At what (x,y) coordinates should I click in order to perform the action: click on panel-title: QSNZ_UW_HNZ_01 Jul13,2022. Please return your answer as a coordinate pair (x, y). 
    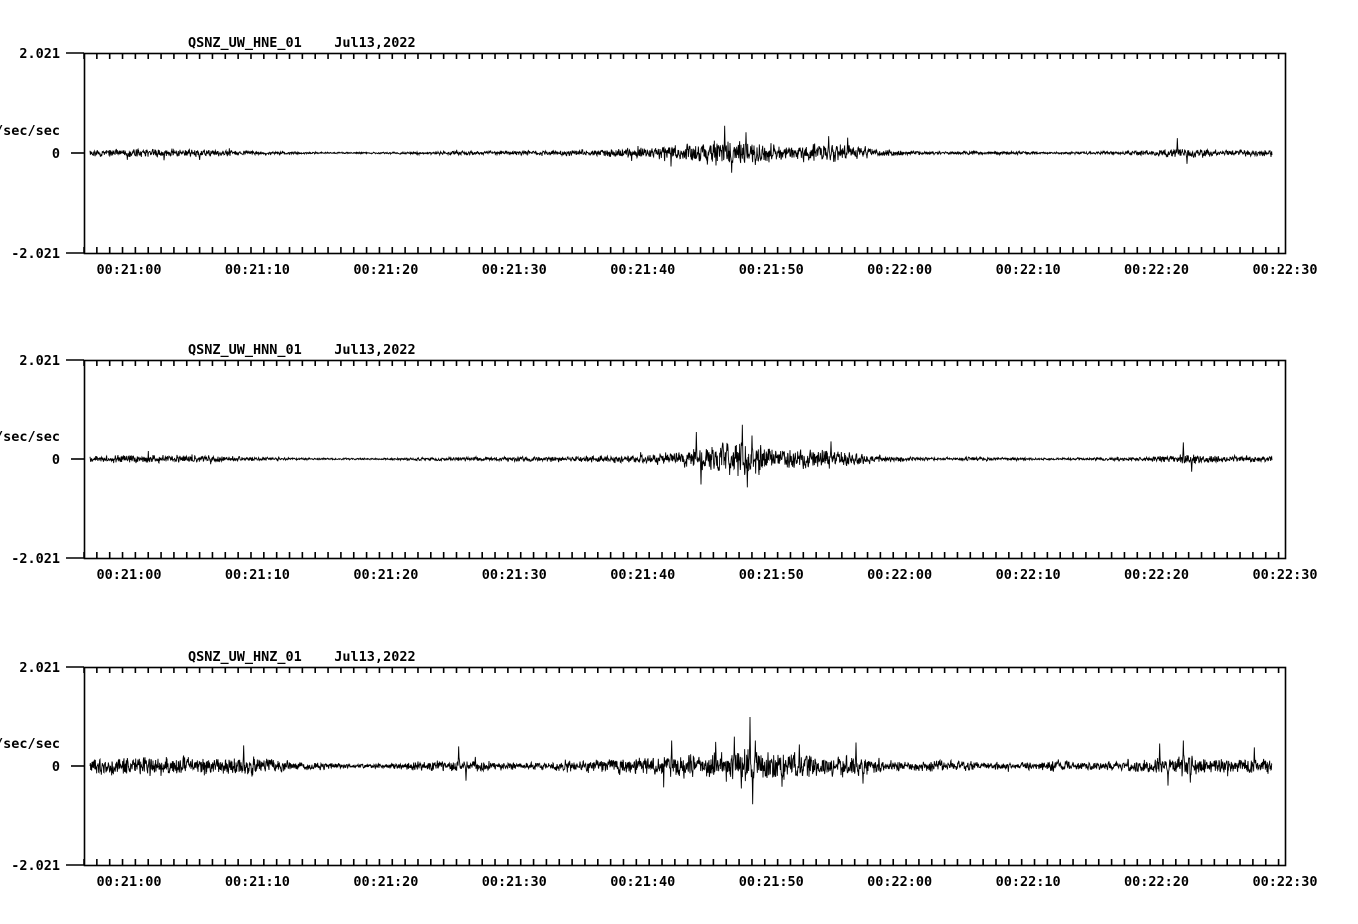
    Looking at the image, I should click on (302, 657).